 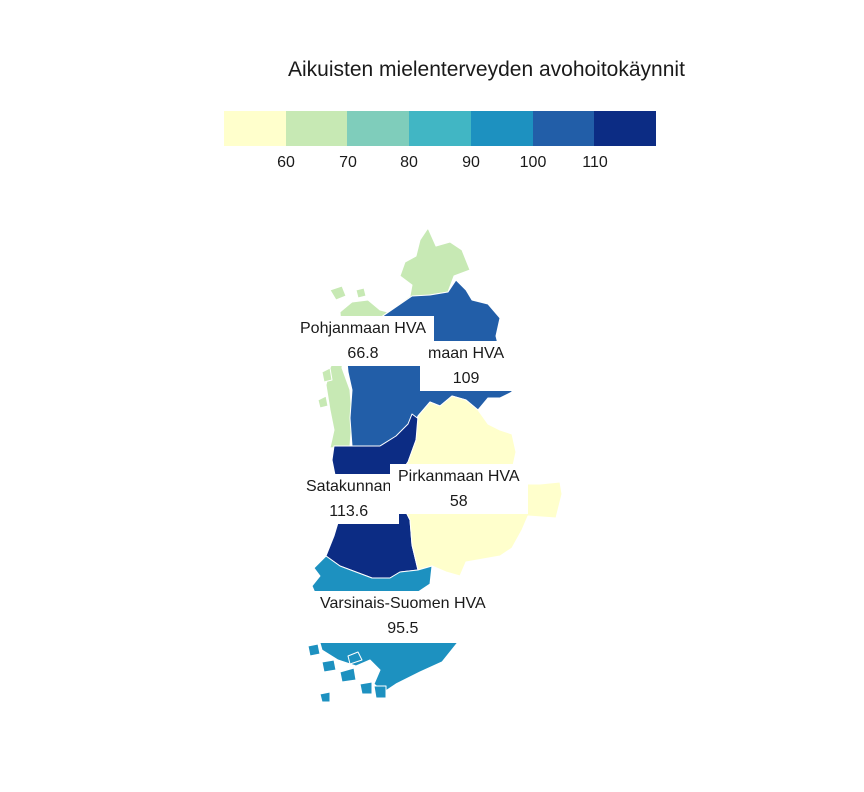 I want to click on region-label-varsinais-suomi: Varsinais-Suomen HVA 95.5, so click(x=403, y=617).